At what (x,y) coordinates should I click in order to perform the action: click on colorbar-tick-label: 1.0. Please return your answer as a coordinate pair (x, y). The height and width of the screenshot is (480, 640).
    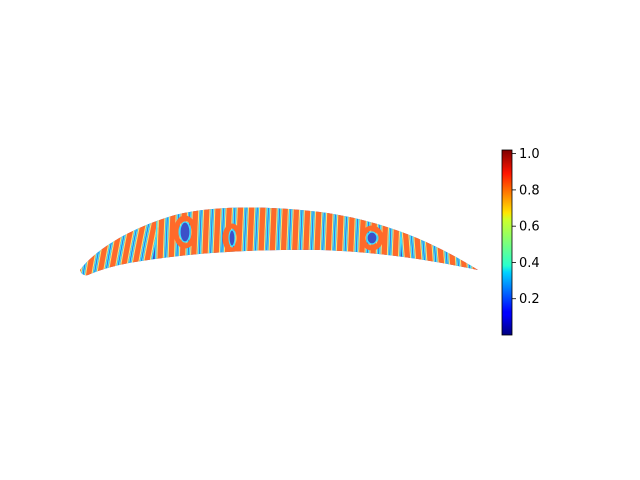
    Looking at the image, I should click on (529, 154).